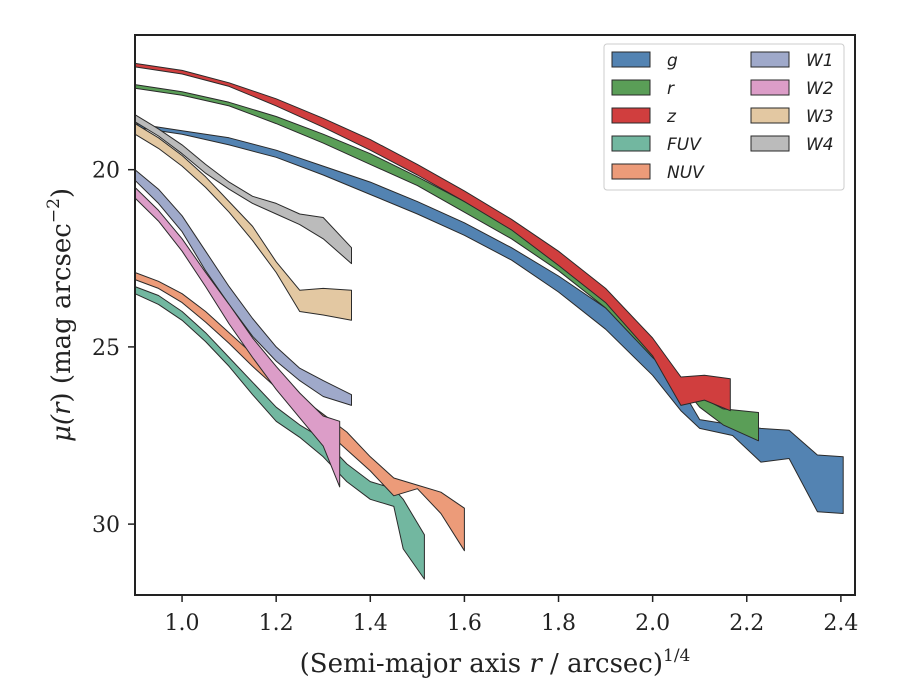 This screenshot has height=700, width=900. Describe the element at coordinates (746, 623) in the screenshot. I see `x-tick-label: 2.2` at that location.